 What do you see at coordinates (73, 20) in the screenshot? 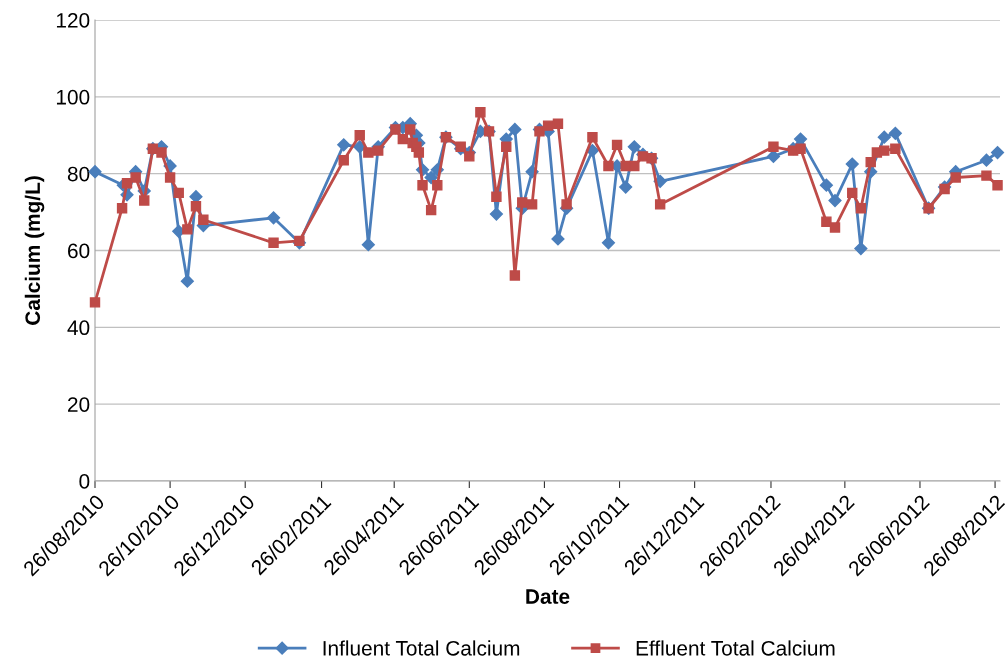
I see `y-tick-label: 120` at bounding box center [73, 20].